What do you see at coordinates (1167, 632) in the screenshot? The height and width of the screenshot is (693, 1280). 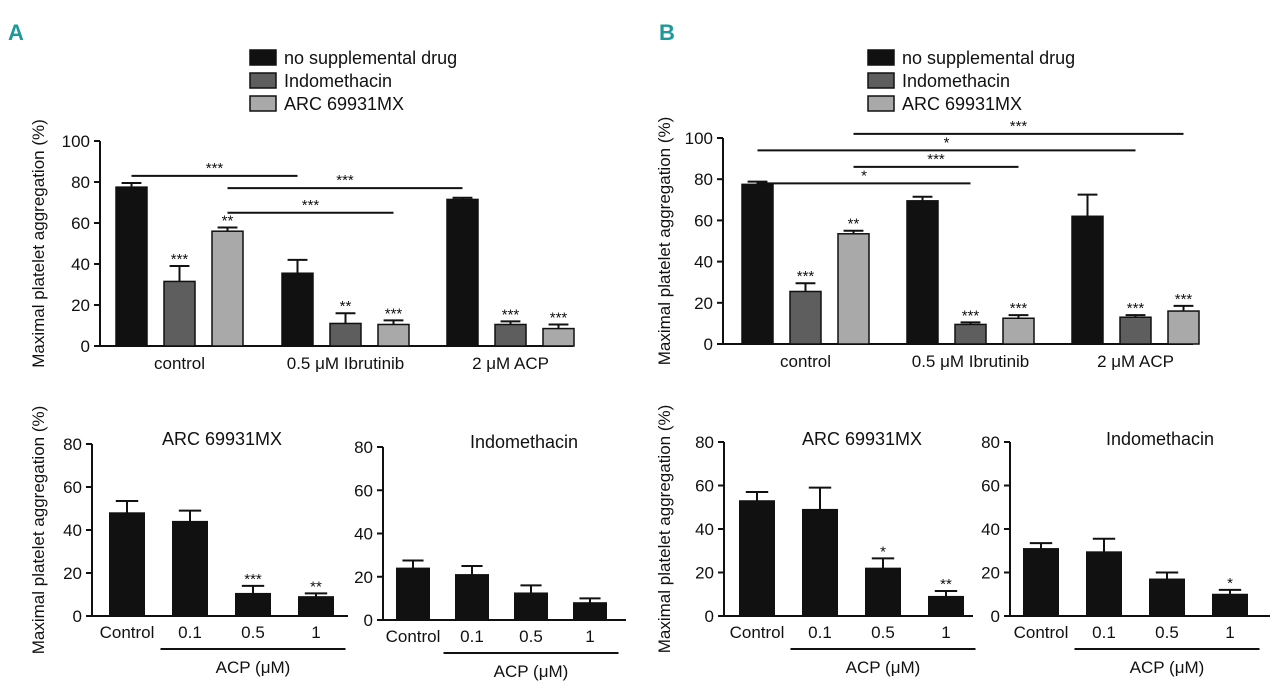 I see `x-category-label: 0.5` at bounding box center [1167, 632].